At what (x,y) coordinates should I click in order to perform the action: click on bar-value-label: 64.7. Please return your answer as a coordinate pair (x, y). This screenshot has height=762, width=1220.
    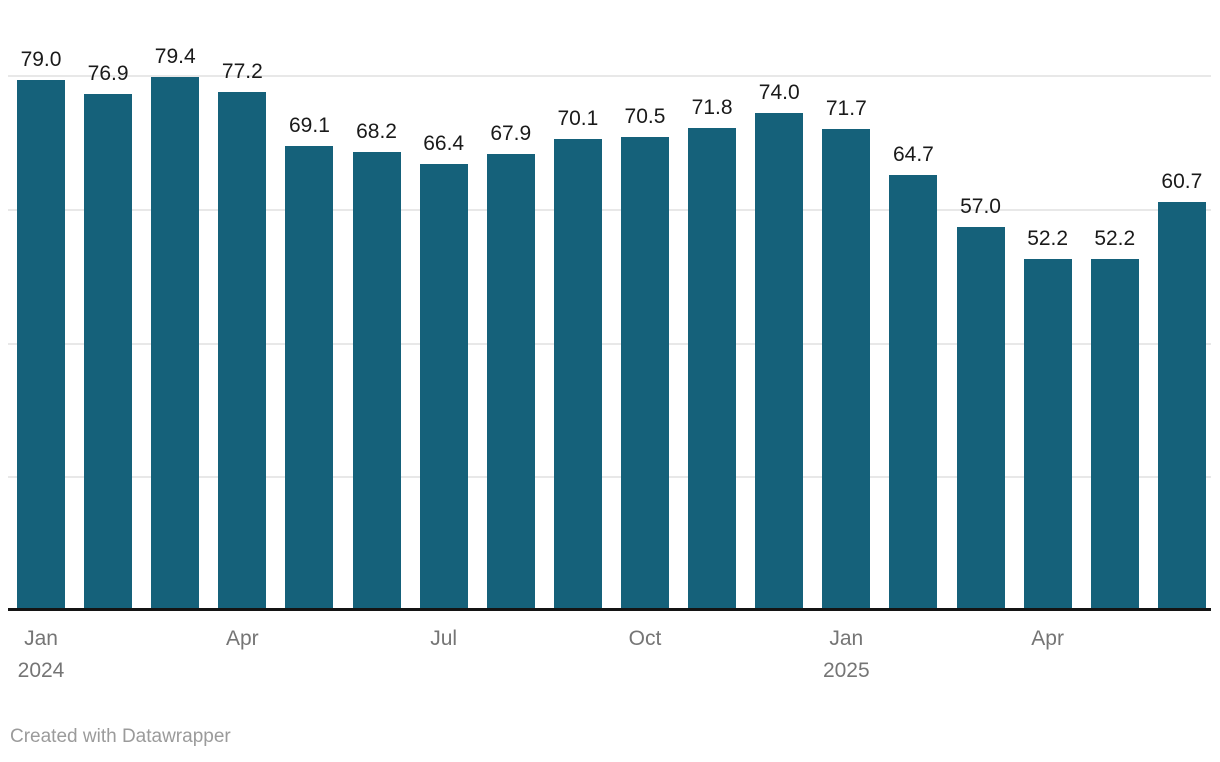
    Looking at the image, I should click on (913, 155).